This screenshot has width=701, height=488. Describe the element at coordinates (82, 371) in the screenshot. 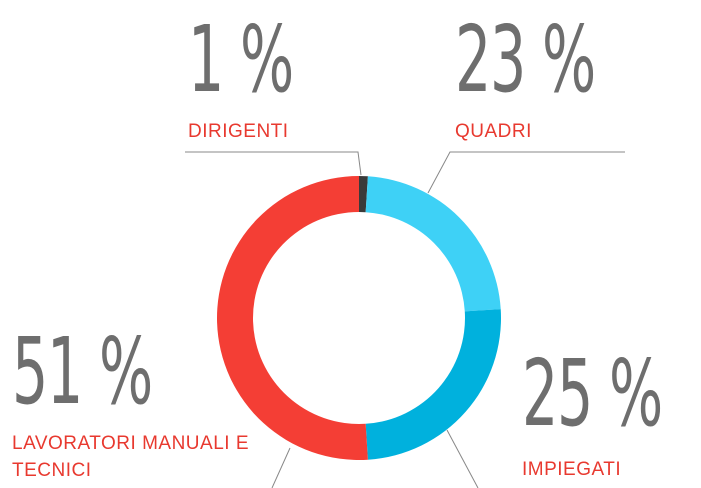

I see `value-label: 51 %` at that location.